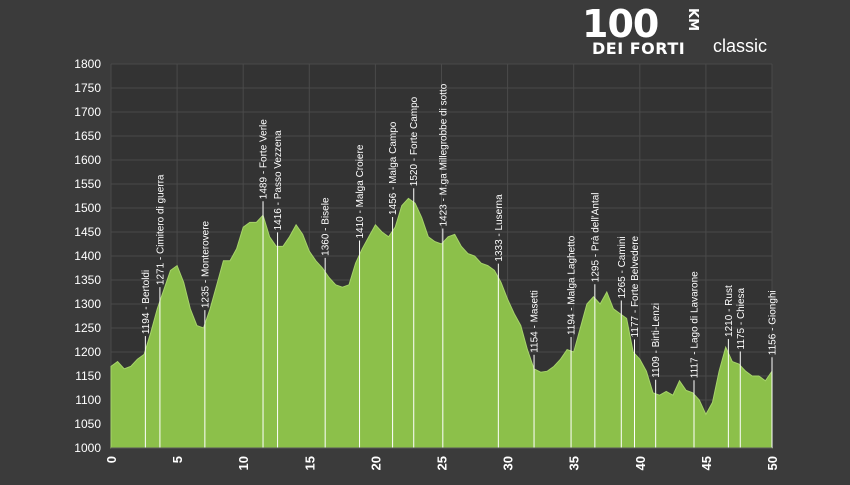  What do you see at coordinates (87, 304) in the screenshot?
I see `y-tick-label: 1300` at bounding box center [87, 304].